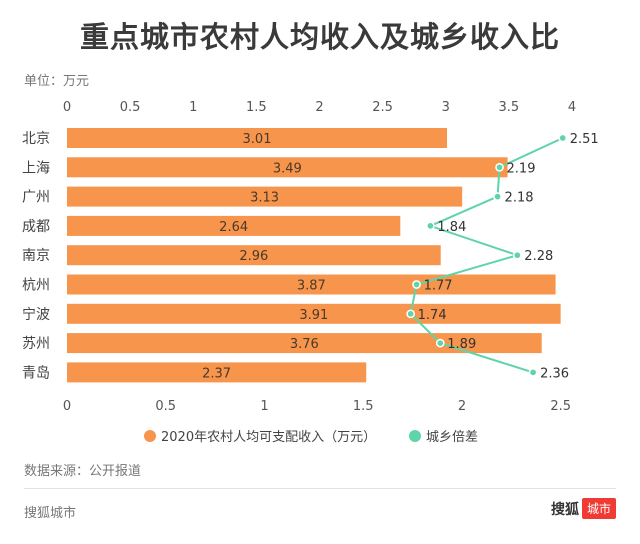 This screenshot has width=640, height=544. What do you see at coordinates (438, 286) in the screenshot?
I see `line-value-label: 1.77` at bounding box center [438, 286].